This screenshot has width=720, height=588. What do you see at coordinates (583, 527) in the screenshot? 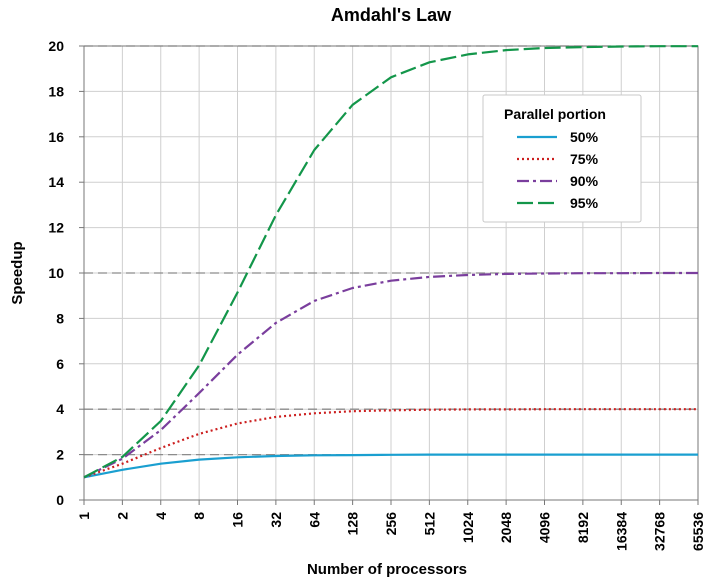
I see `x-tick-label: 8192` at bounding box center [583, 527].